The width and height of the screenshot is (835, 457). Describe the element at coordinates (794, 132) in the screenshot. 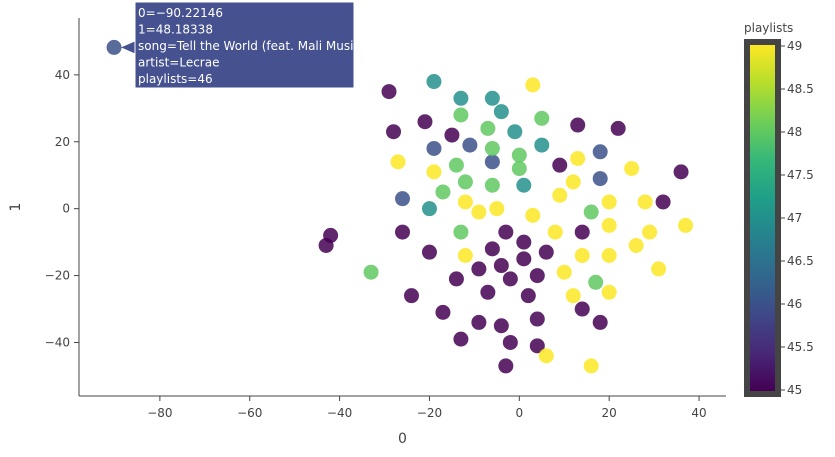

I see `colorbar-tick-label: 48` at that location.